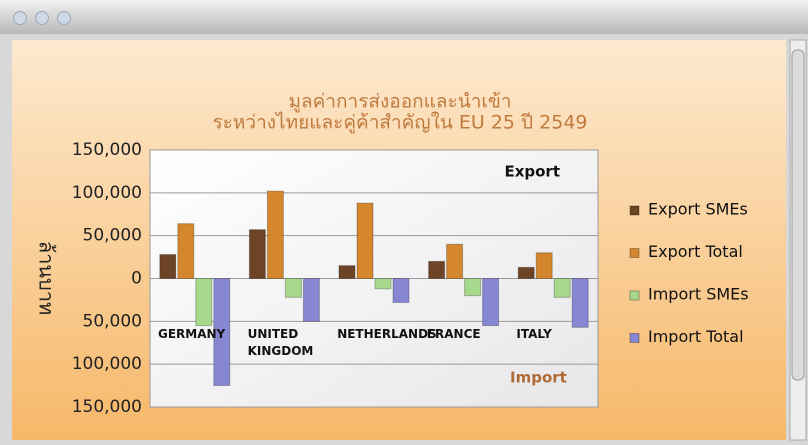 This screenshot has height=445, width=808. Describe the element at coordinates (399, 102) in the screenshot. I see `chart-title: มูลค่าการส่งออกและนำเข้า` at that location.